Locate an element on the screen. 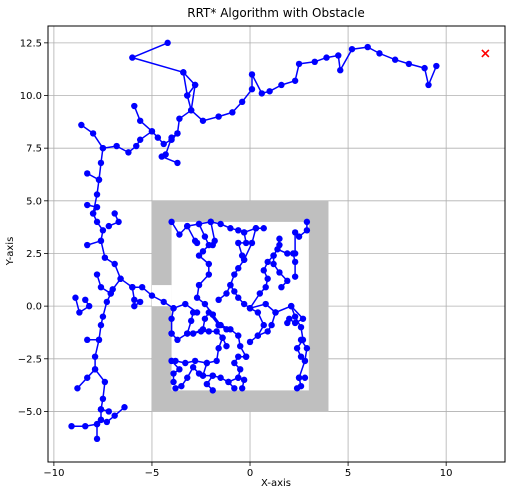 The width and height of the screenshot is (506, 496). chart-title: RRT* Algorithm with Obstacle is located at coordinates (276, 13).